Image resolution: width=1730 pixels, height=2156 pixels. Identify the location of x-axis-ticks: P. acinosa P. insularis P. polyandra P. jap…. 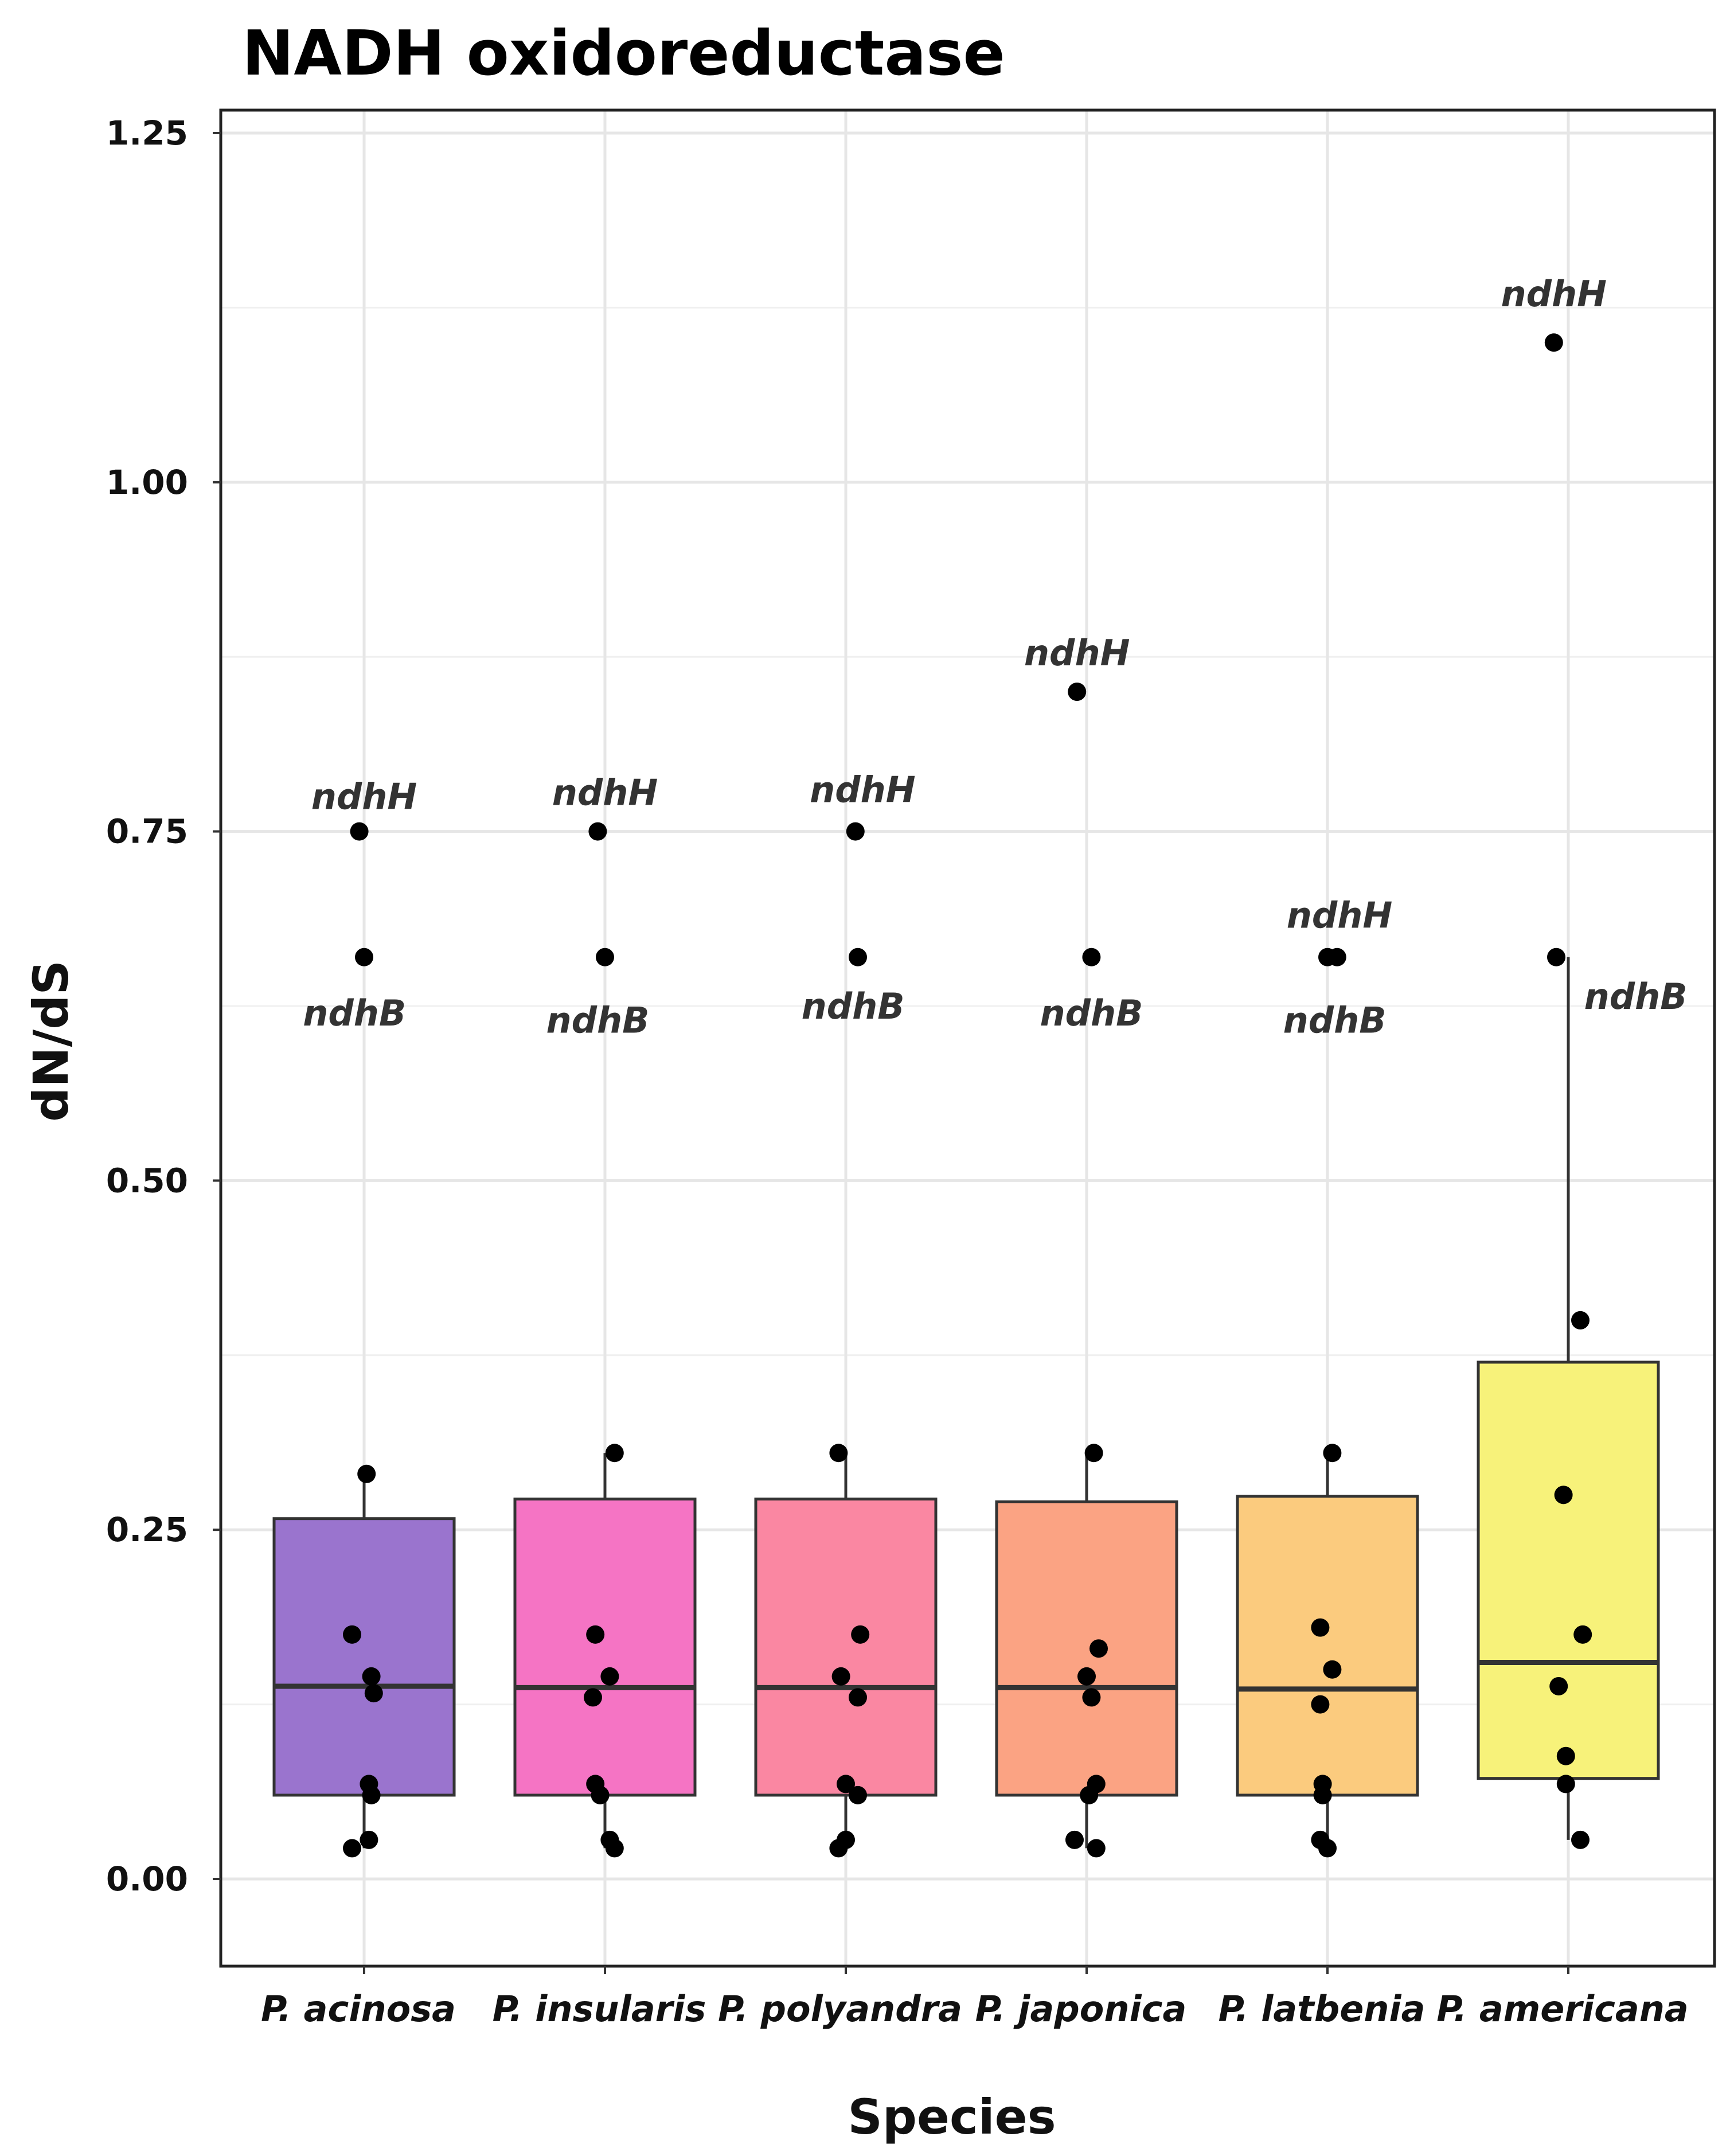
(975, 1998).